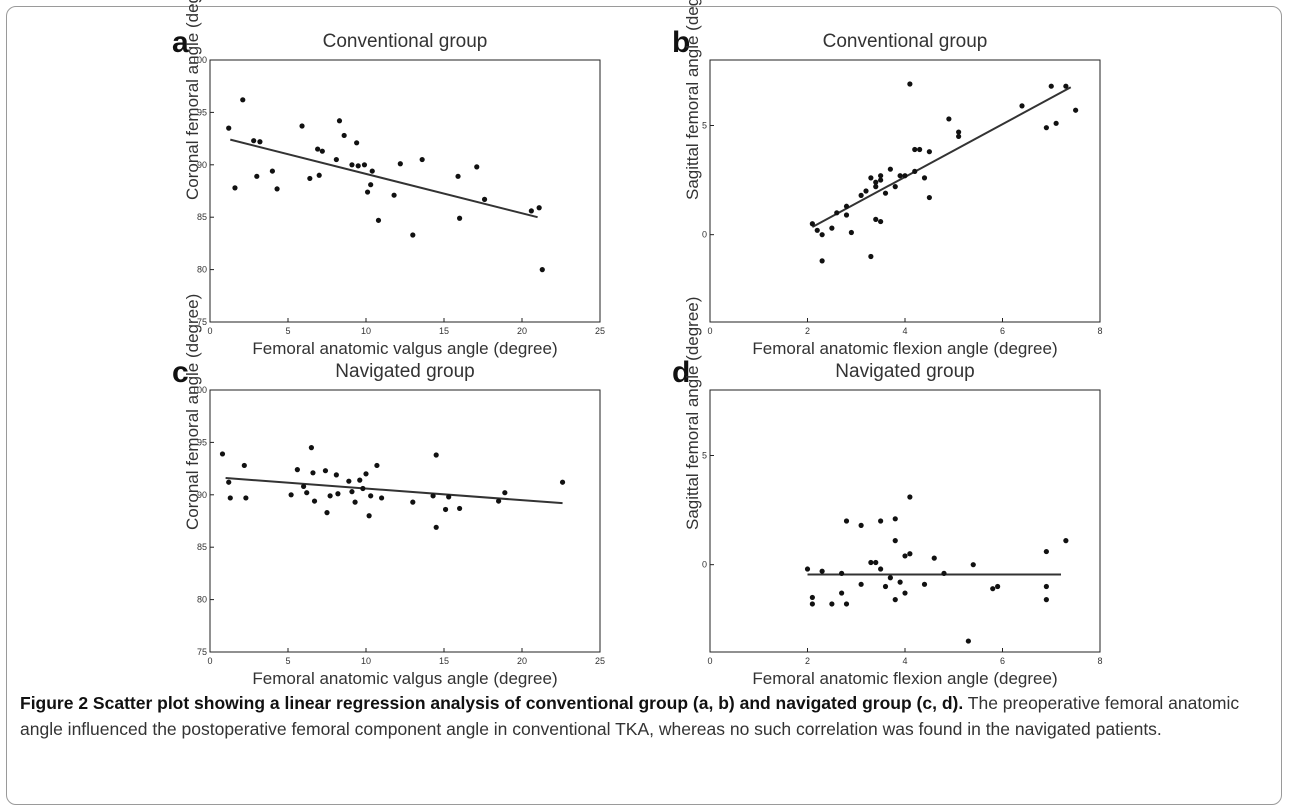  What do you see at coordinates (807, 331) in the screenshot?
I see `x-tick-label: 2` at bounding box center [807, 331].